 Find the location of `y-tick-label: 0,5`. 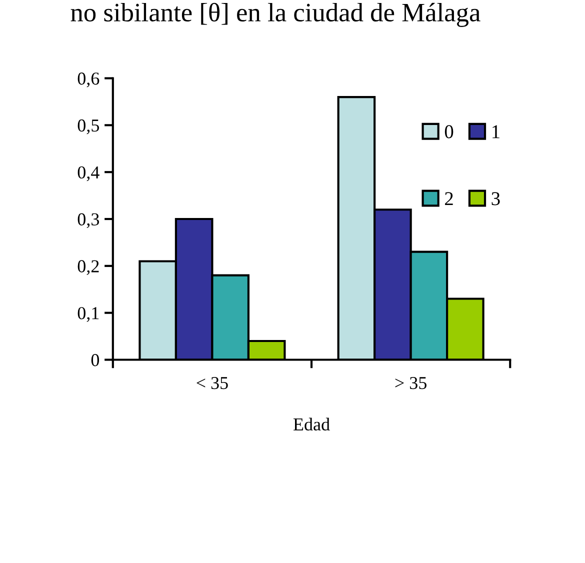

y-tick-label: 0,5 is located at coordinates (89, 126).